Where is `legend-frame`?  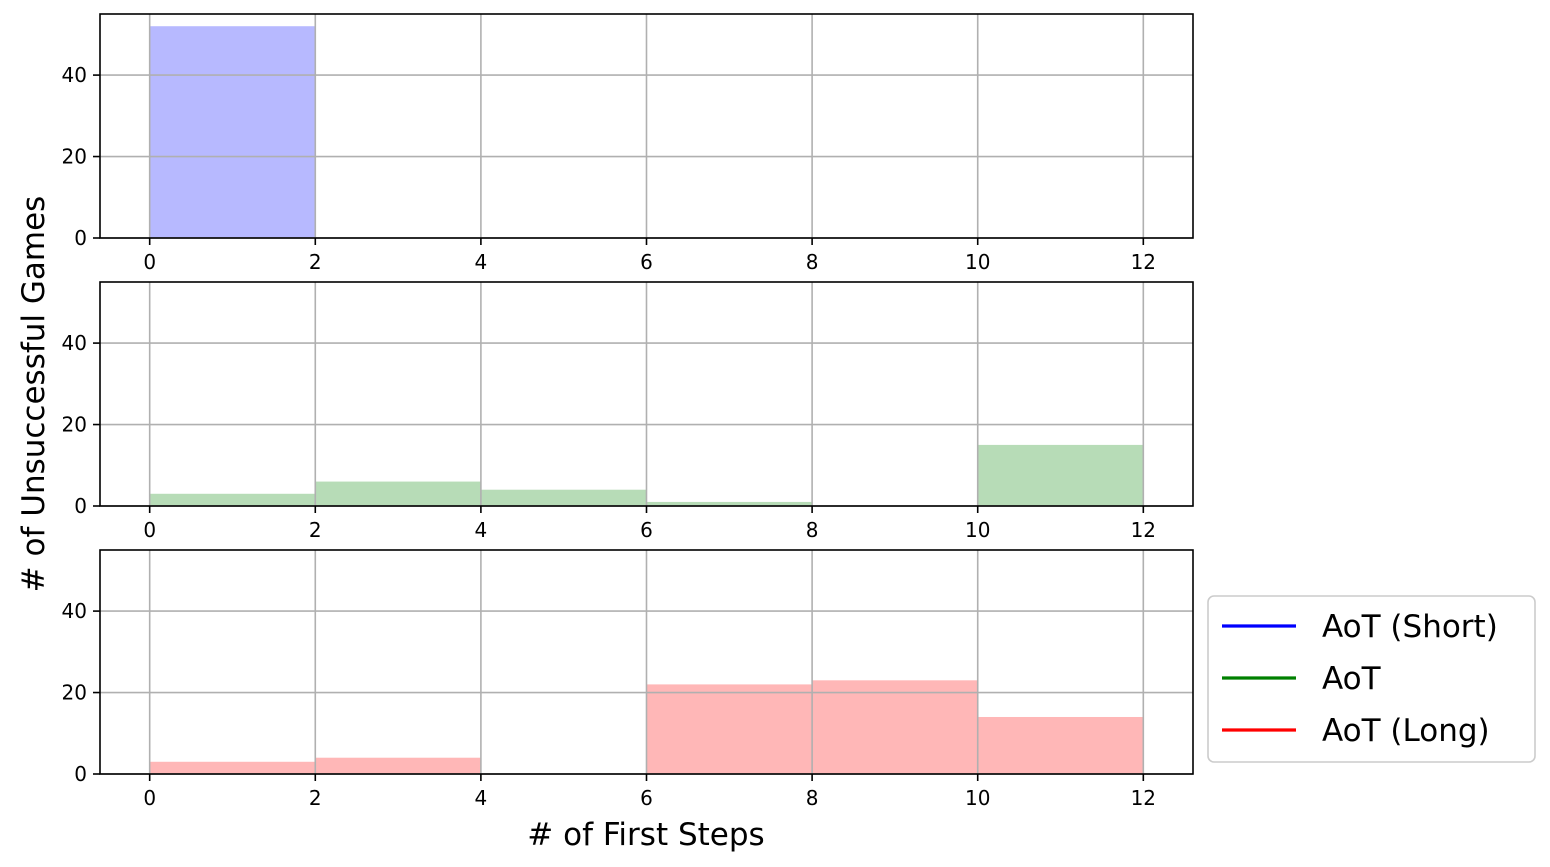 legend-frame is located at coordinates (1371, 679).